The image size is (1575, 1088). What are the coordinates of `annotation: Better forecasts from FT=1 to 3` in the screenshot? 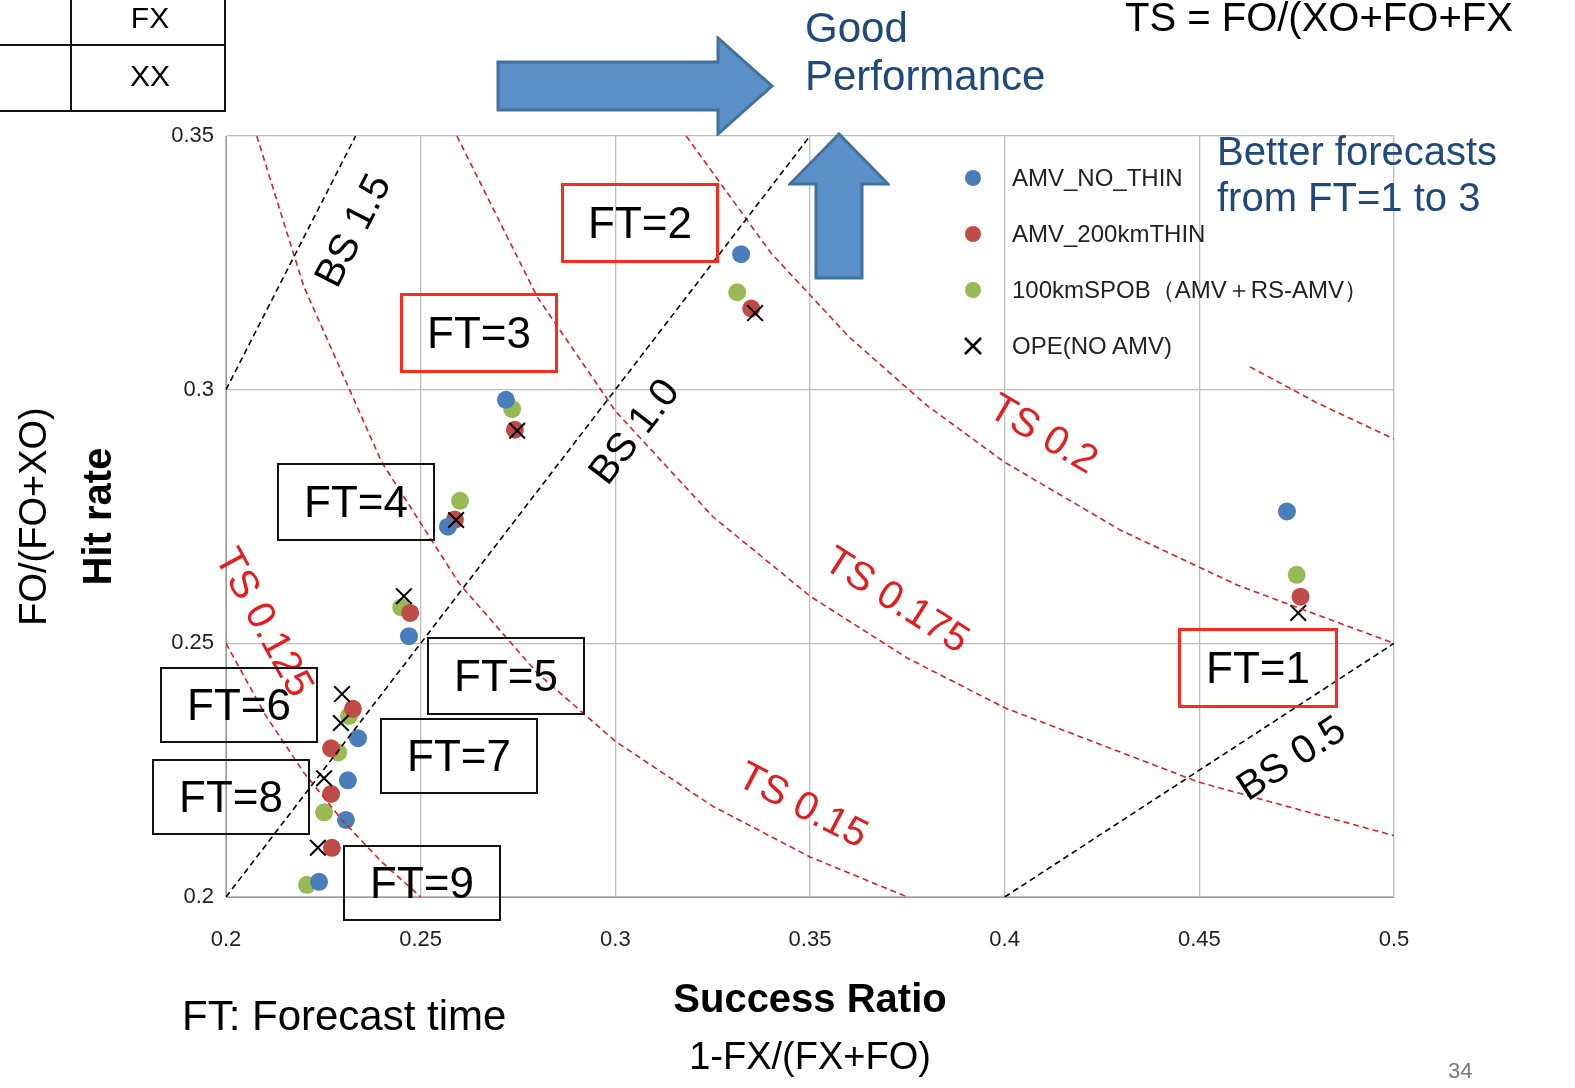 It's located at (1358, 174).